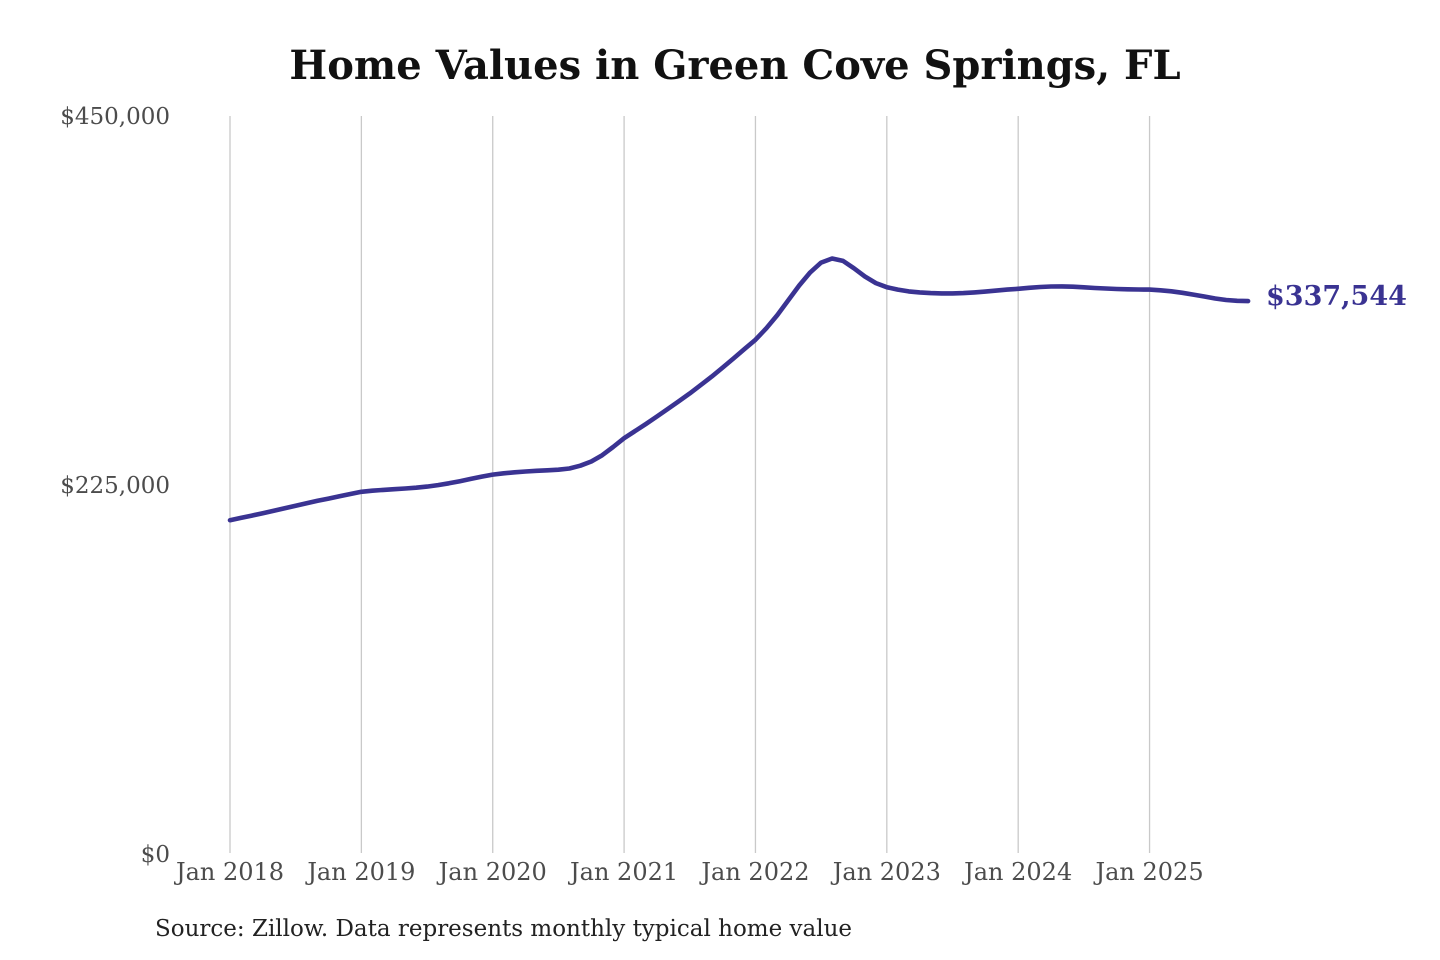 The width and height of the screenshot is (1440, 960). Describe the element at coordinates (115, 116) in the screenshot. I see `y-axis-tick-label: $450,000` at that location.